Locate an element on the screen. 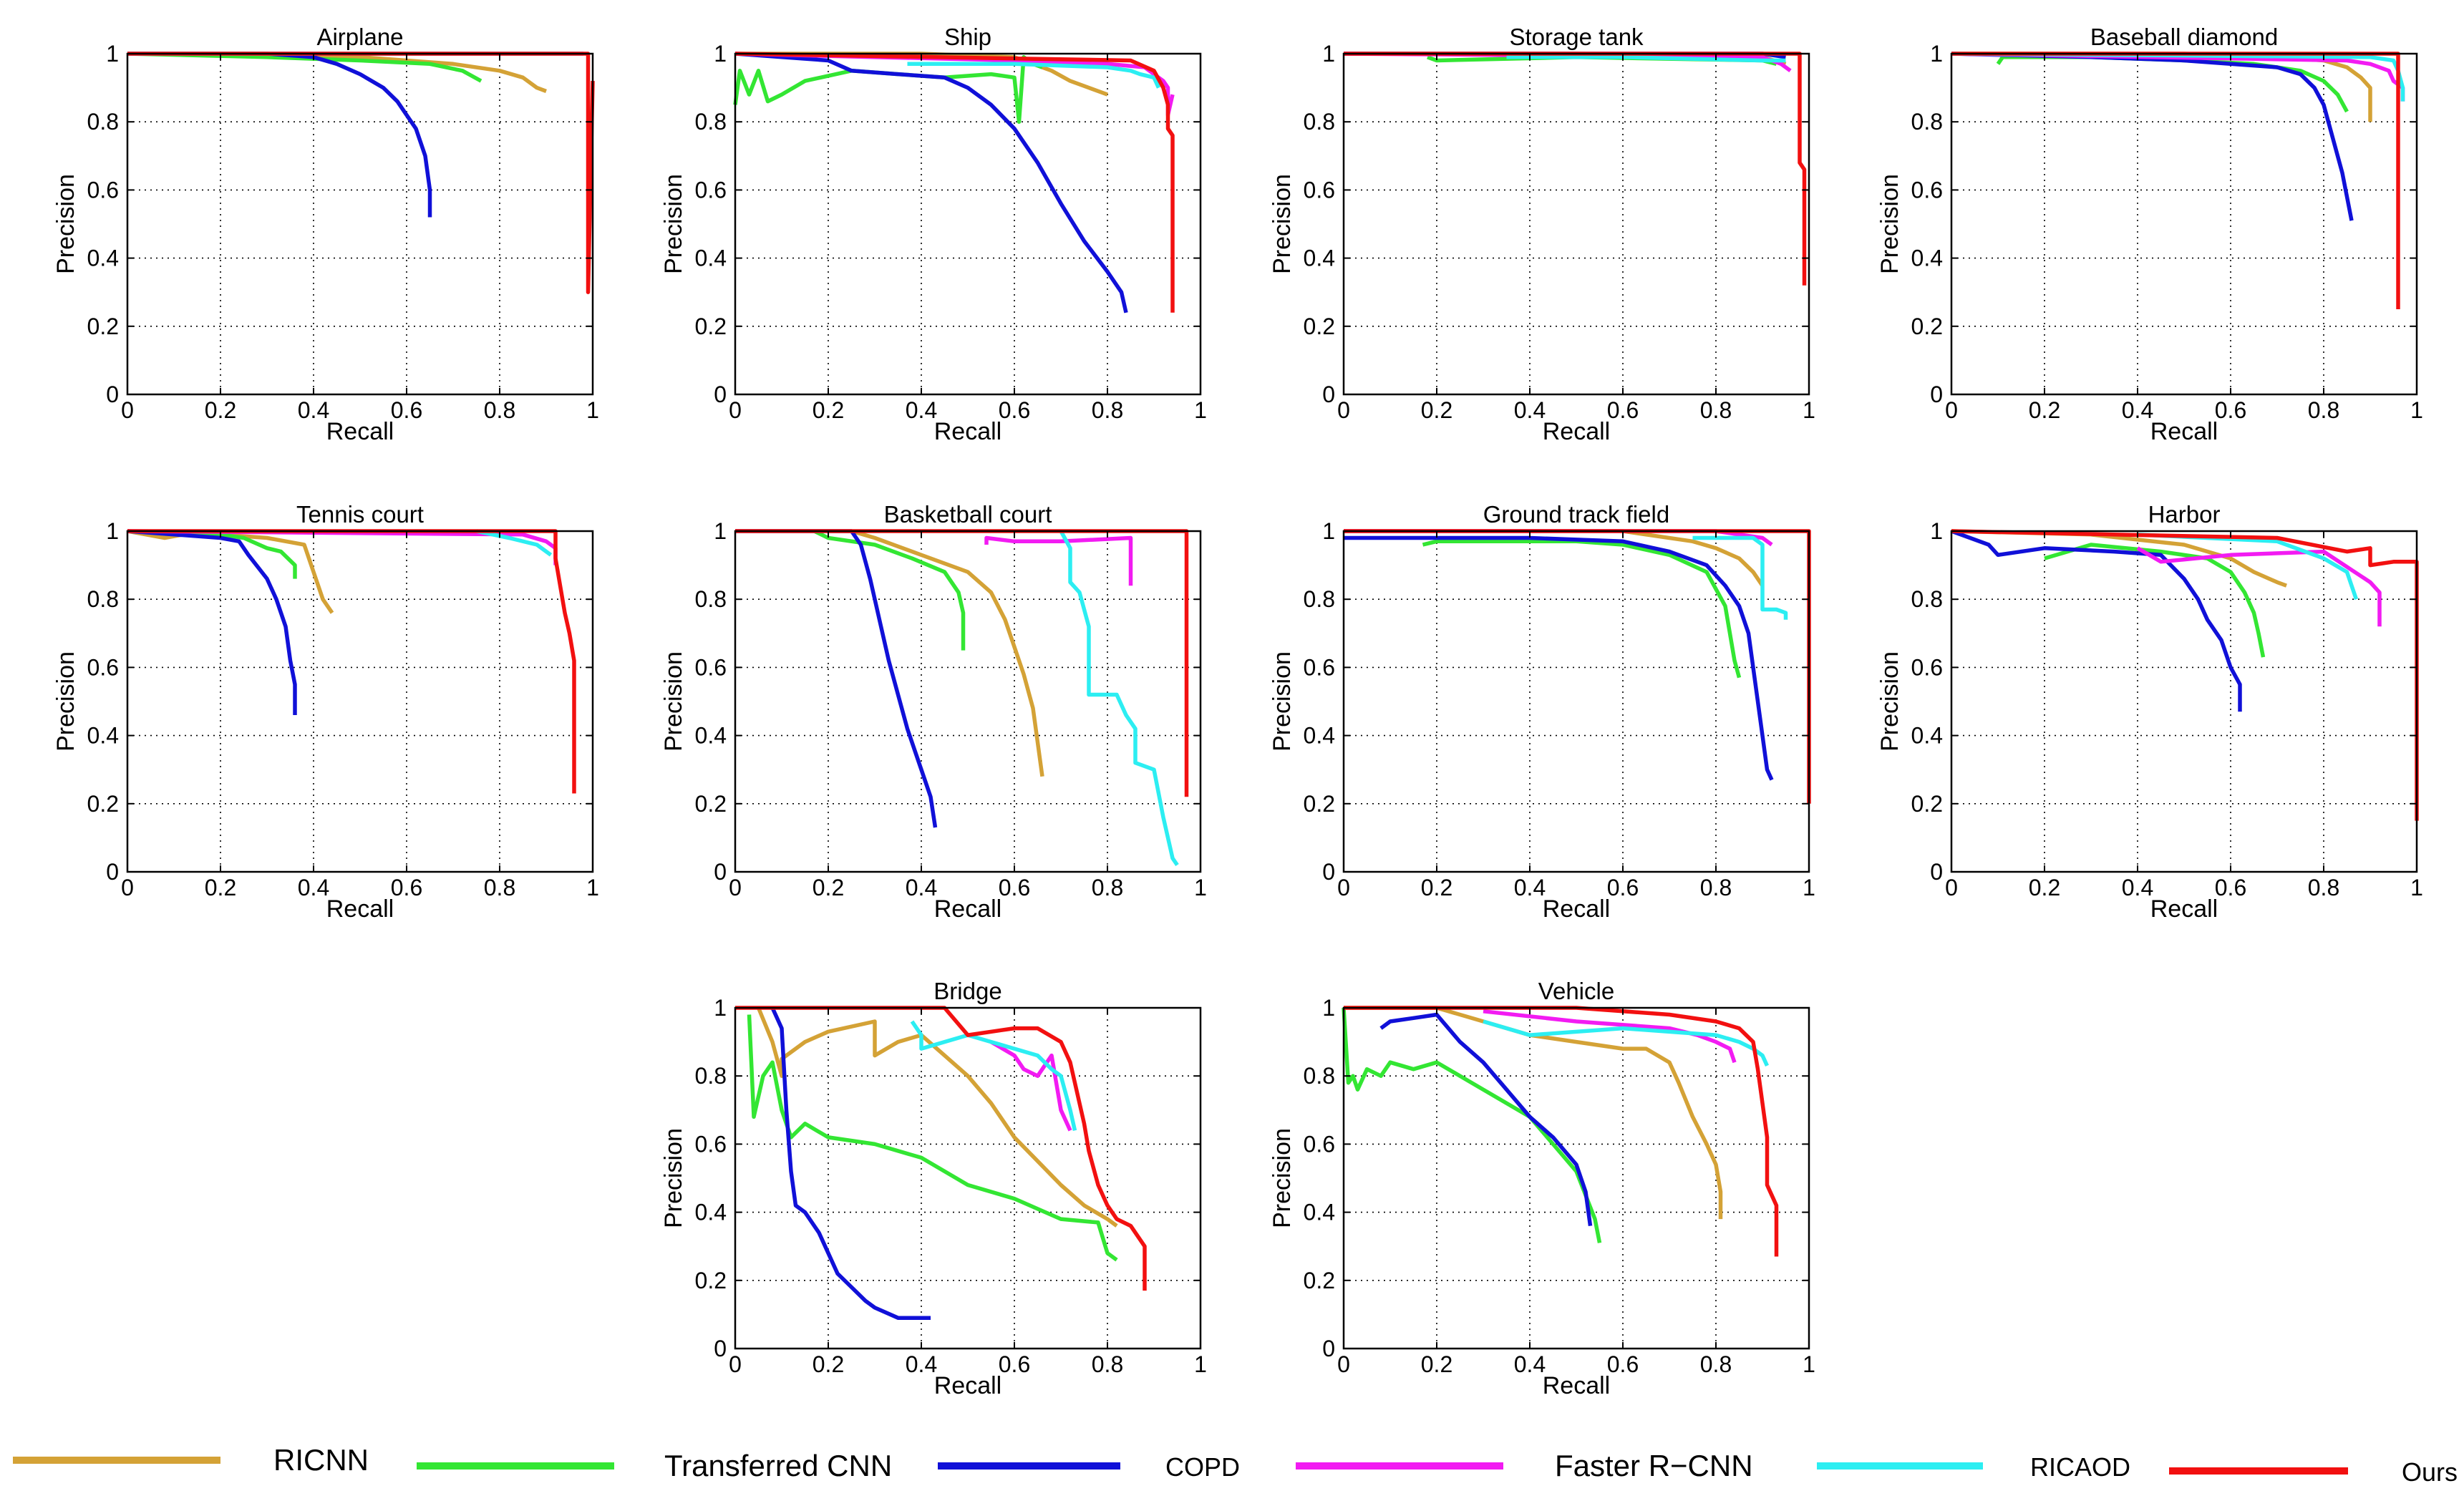 Image resolution: width=2464 pixels, height=1501 pixels. legend-item-ricnn: RICNN is located at coordinates (191, 1460).